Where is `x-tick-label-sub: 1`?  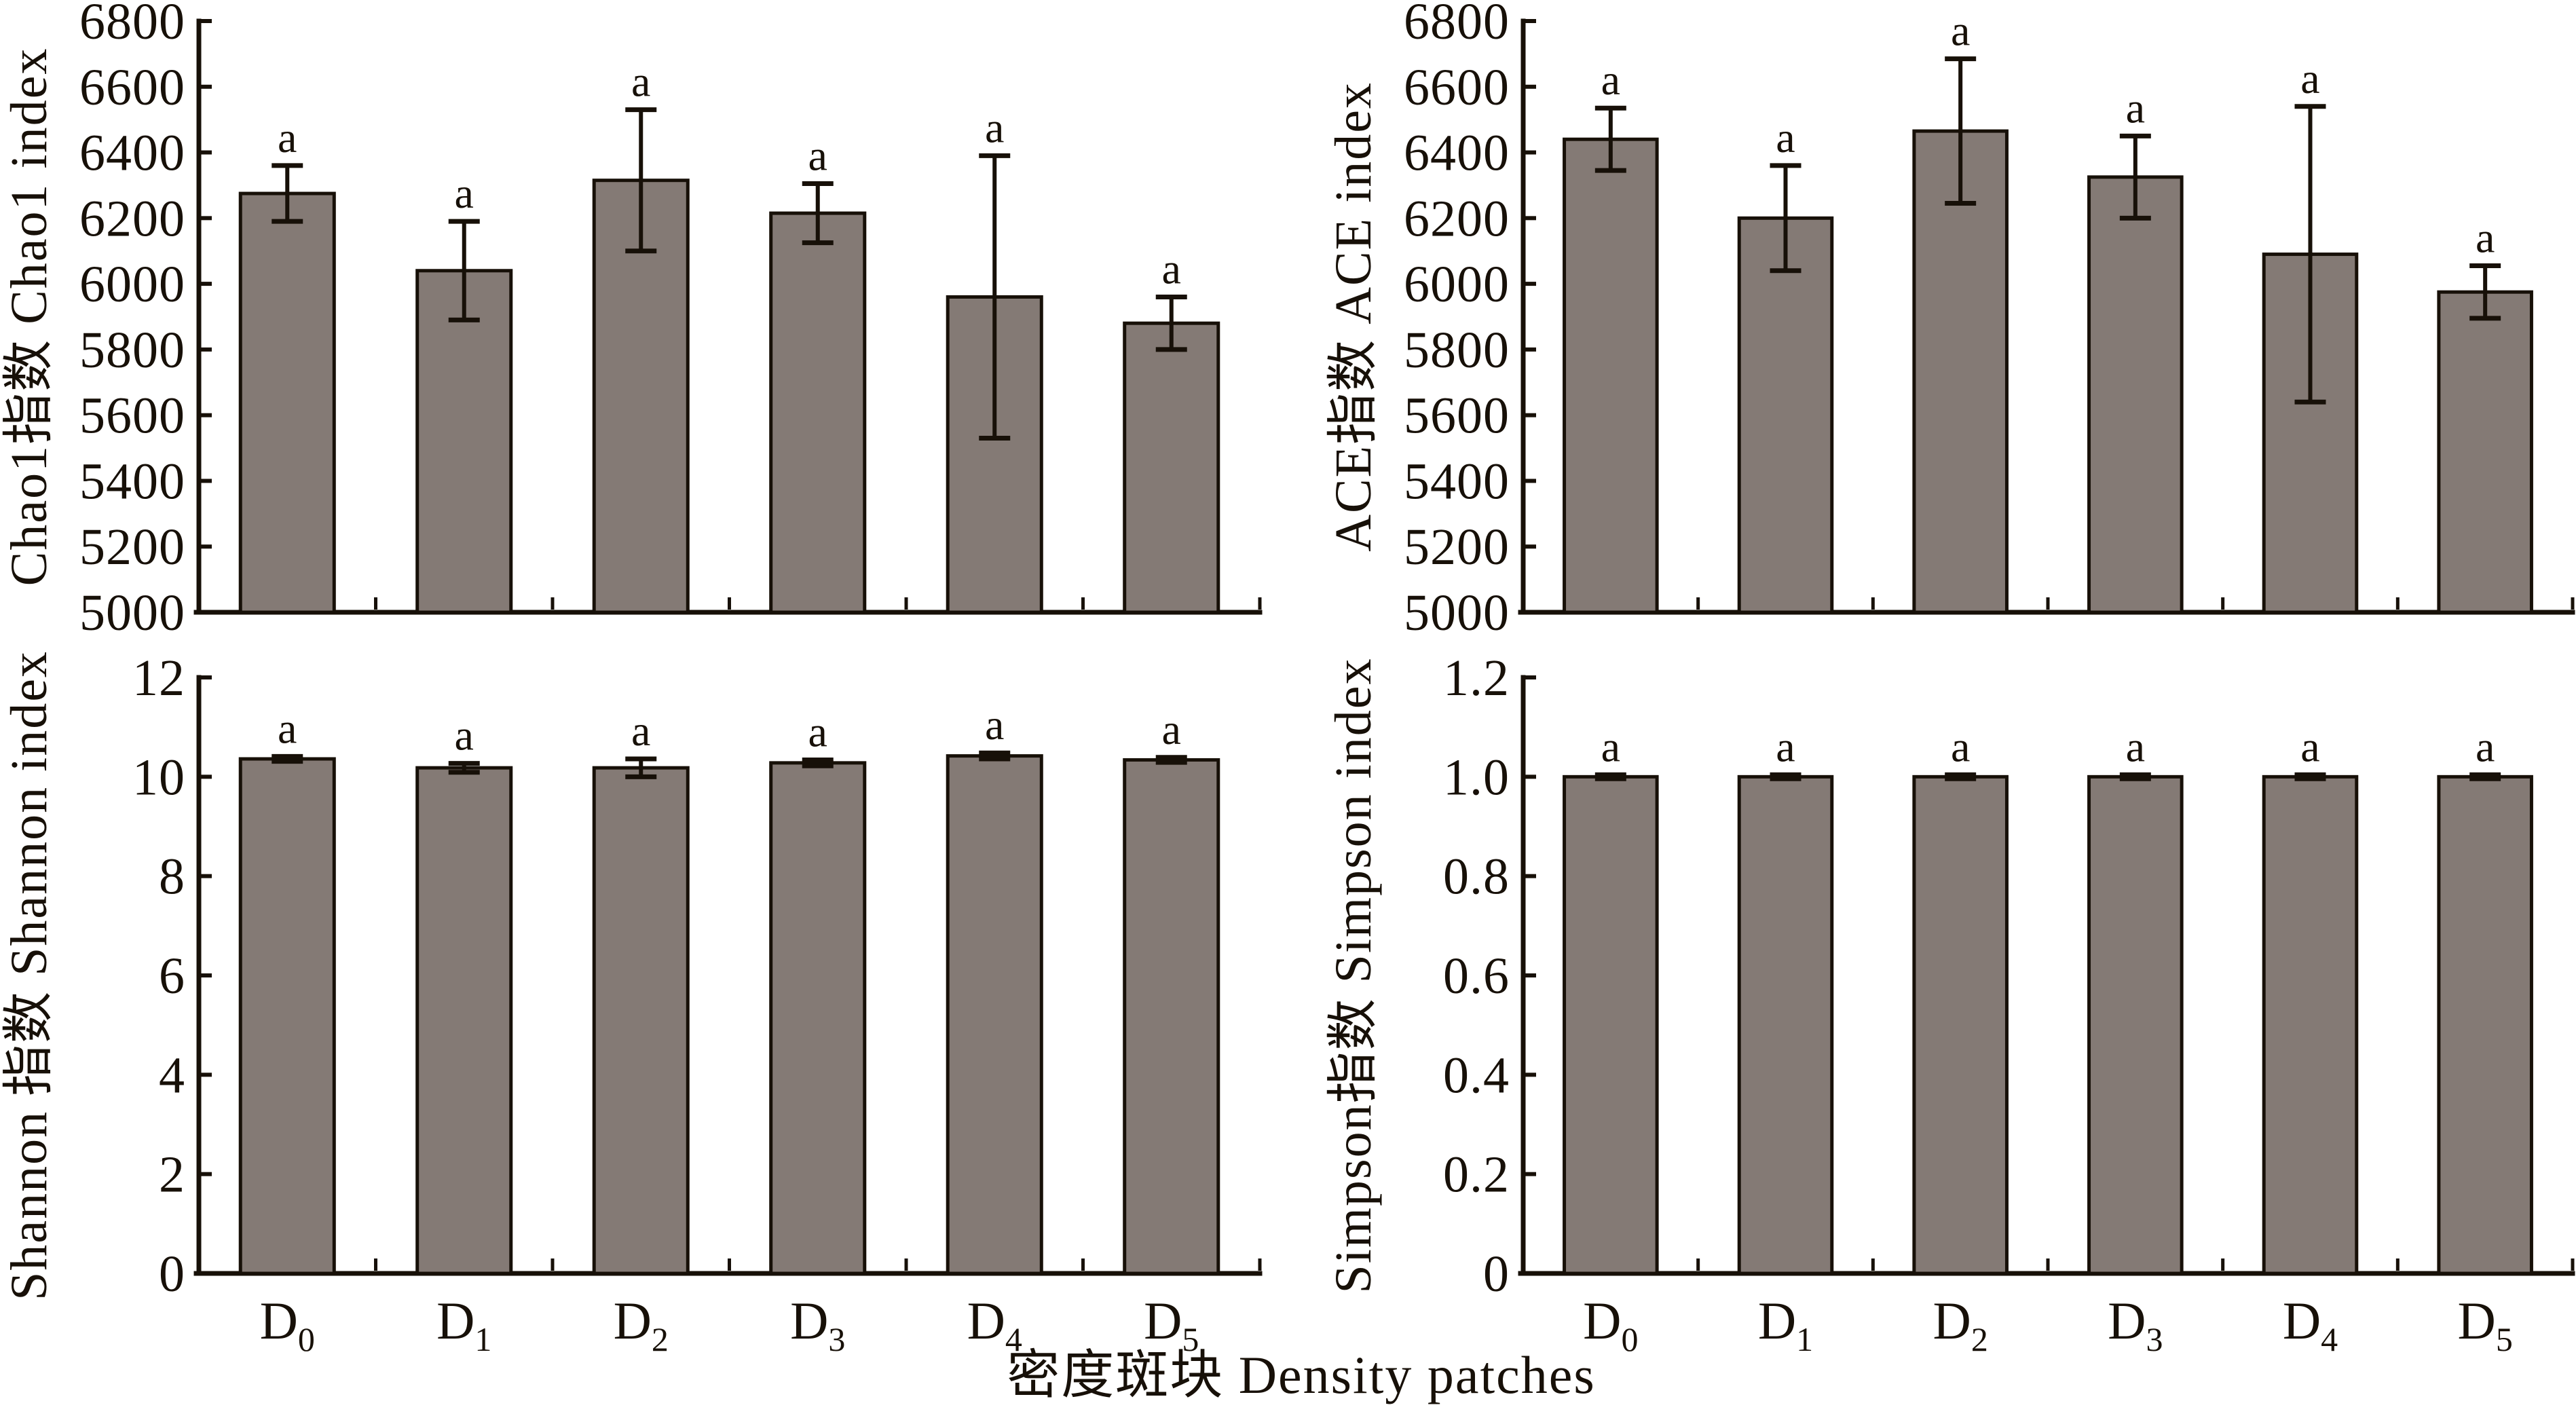 x-tick-label-sub: 1 is located at coordinates (1805, 1339).